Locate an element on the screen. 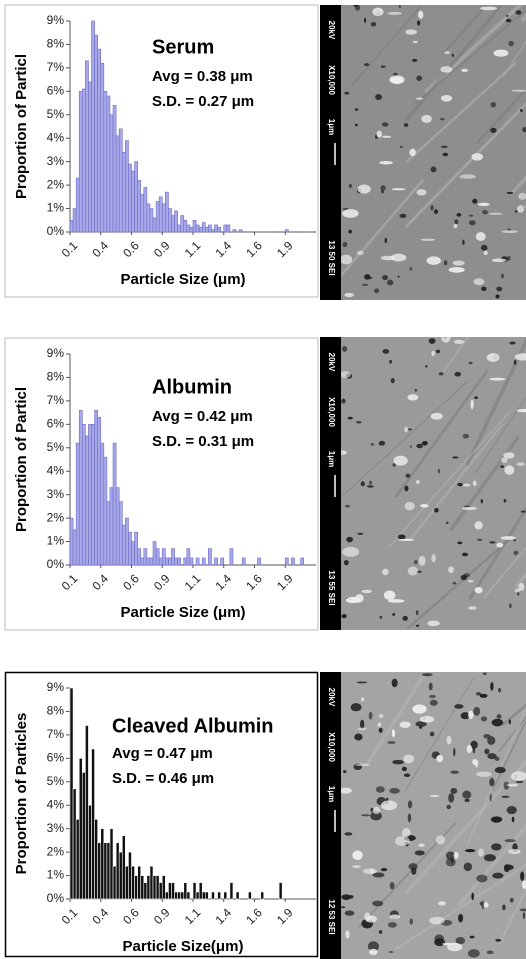  chart-title: Serum is located at coordinates (183, 47).